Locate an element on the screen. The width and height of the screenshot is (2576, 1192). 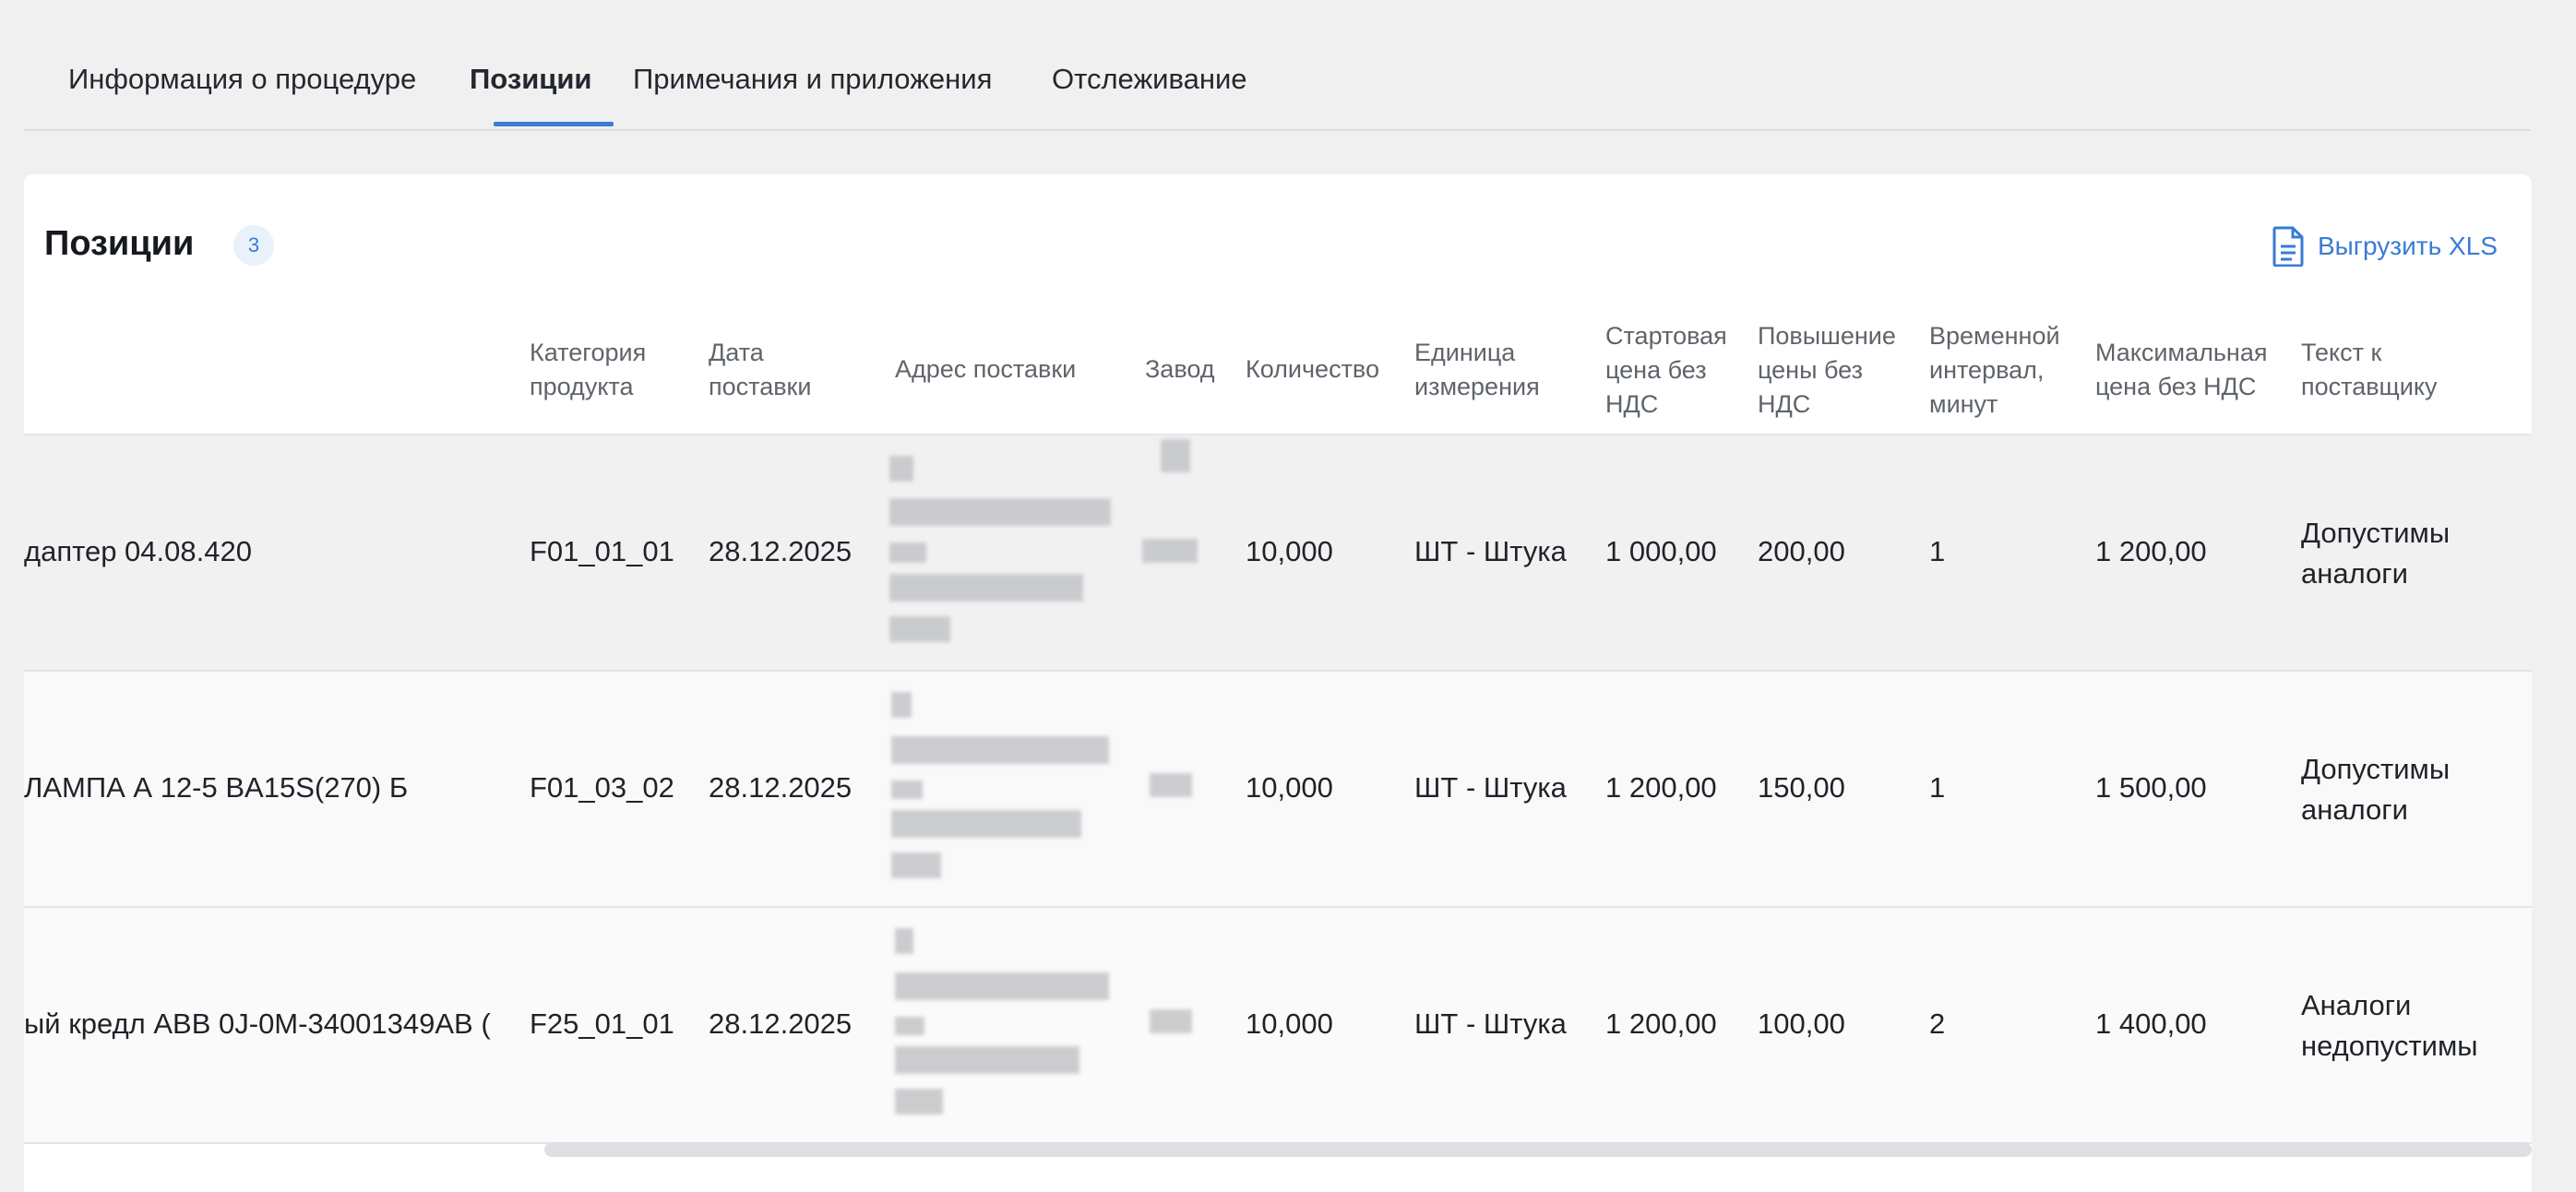
column-header-max-price: Максимальная цена без НДС is located at coordinates (2181, 369).